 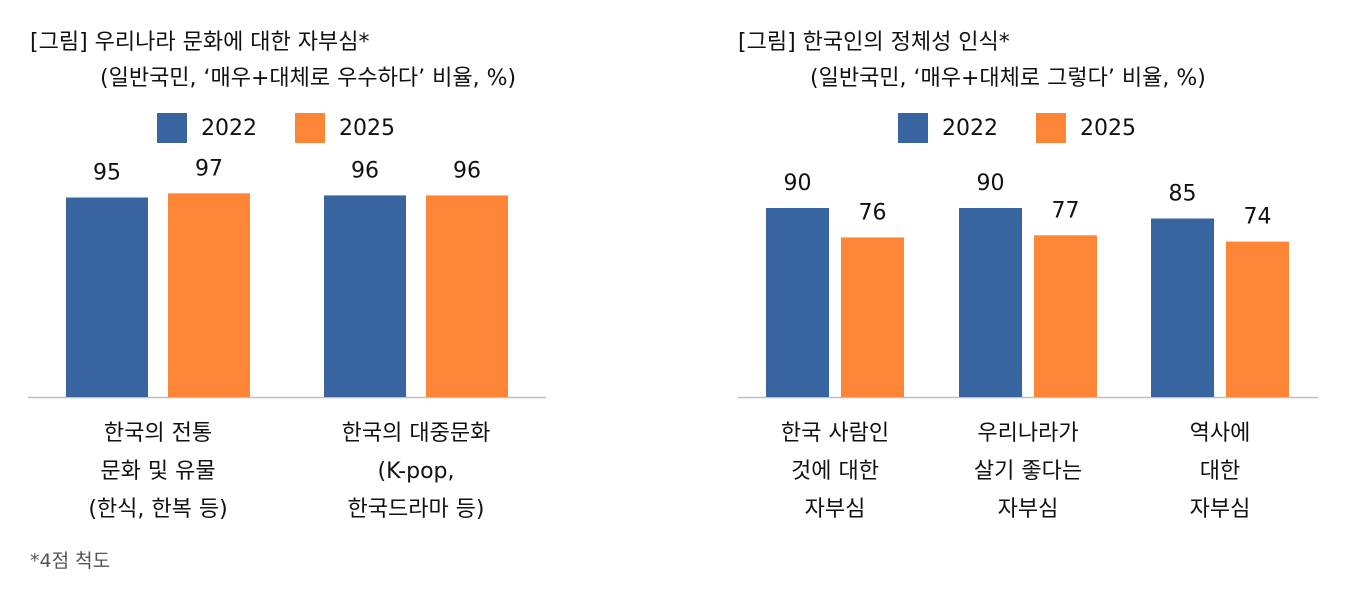 I want to click on chart1-bar-2025-cat1, so click(x=209, y=295).